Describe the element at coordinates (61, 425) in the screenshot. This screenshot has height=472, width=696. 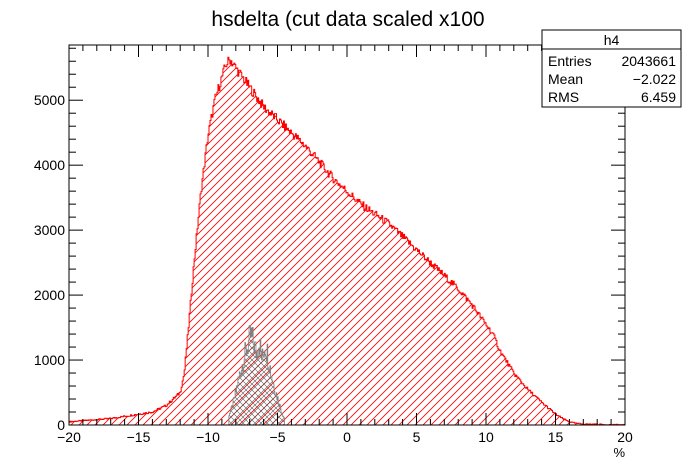
I see `y-tick-label: 0` at that location.